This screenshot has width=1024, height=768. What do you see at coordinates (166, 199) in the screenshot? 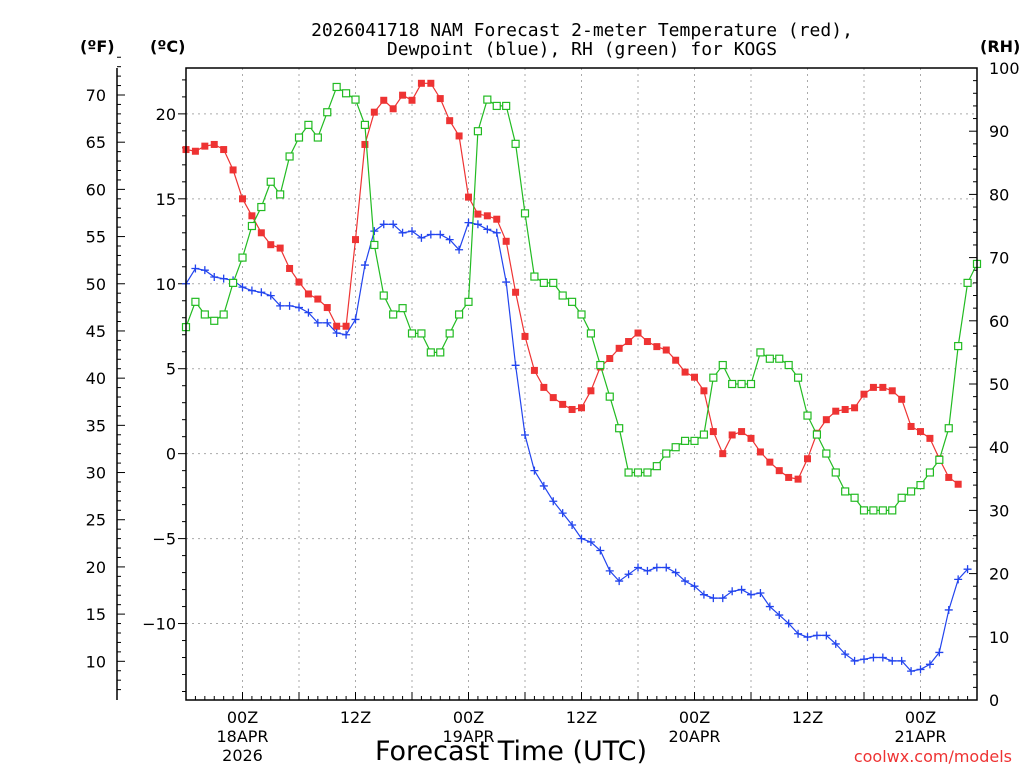
I see `celsius-tick-label: 15` at bounding box center [166, 199].